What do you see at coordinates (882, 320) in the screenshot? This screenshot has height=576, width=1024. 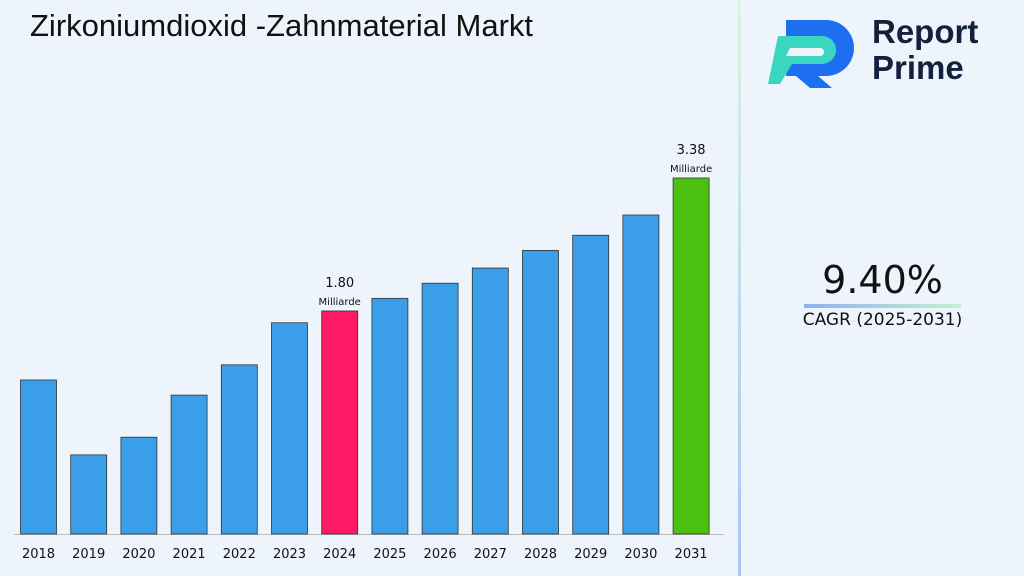 I see `cagr-label: CAGR (2025-2031)` at bounding box center [882, 320].